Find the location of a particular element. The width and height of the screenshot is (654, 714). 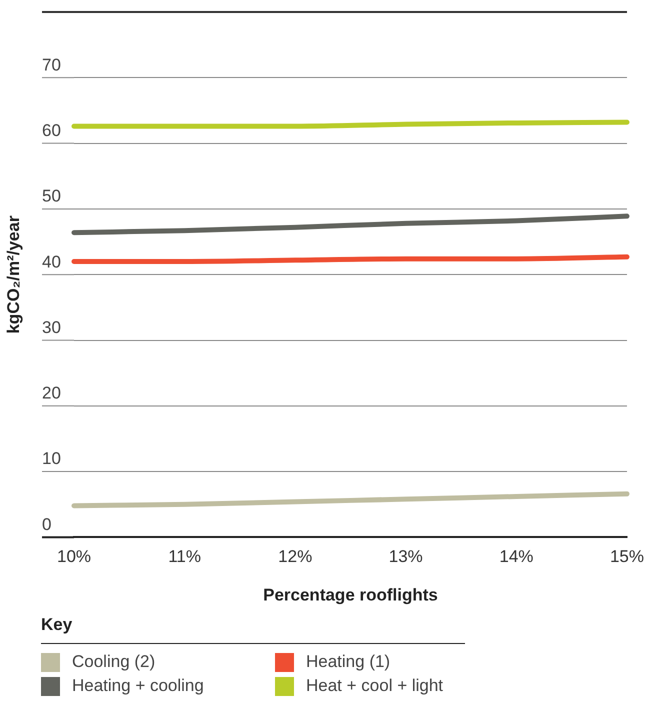

x-tick-label: 13% is located at coordinates (405, 556).